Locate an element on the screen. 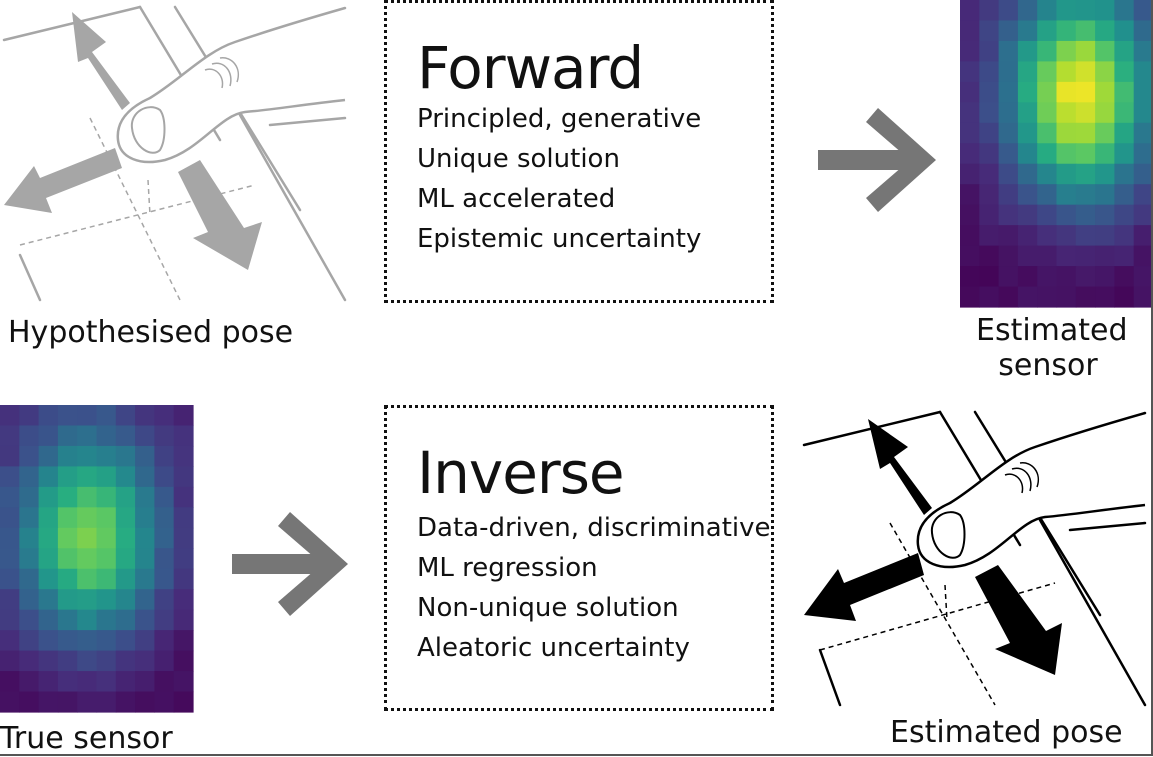  forward-title: Forward is located at coordinates (530, 68).